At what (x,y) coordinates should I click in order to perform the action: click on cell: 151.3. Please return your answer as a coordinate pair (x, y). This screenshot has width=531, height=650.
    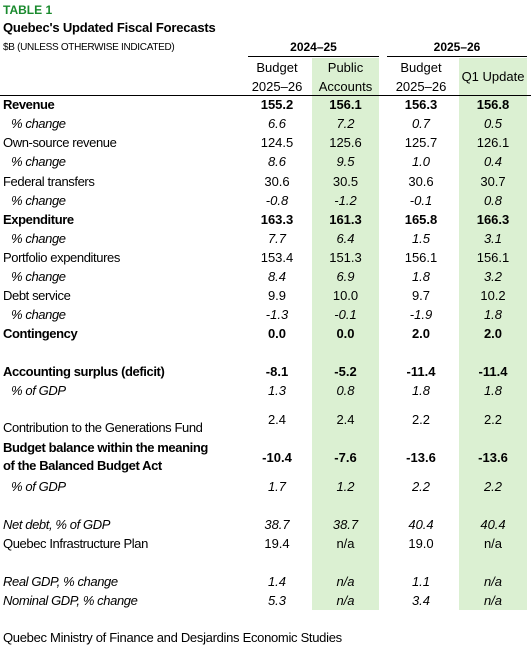
    Looking at the image, I should click on (345, 257).